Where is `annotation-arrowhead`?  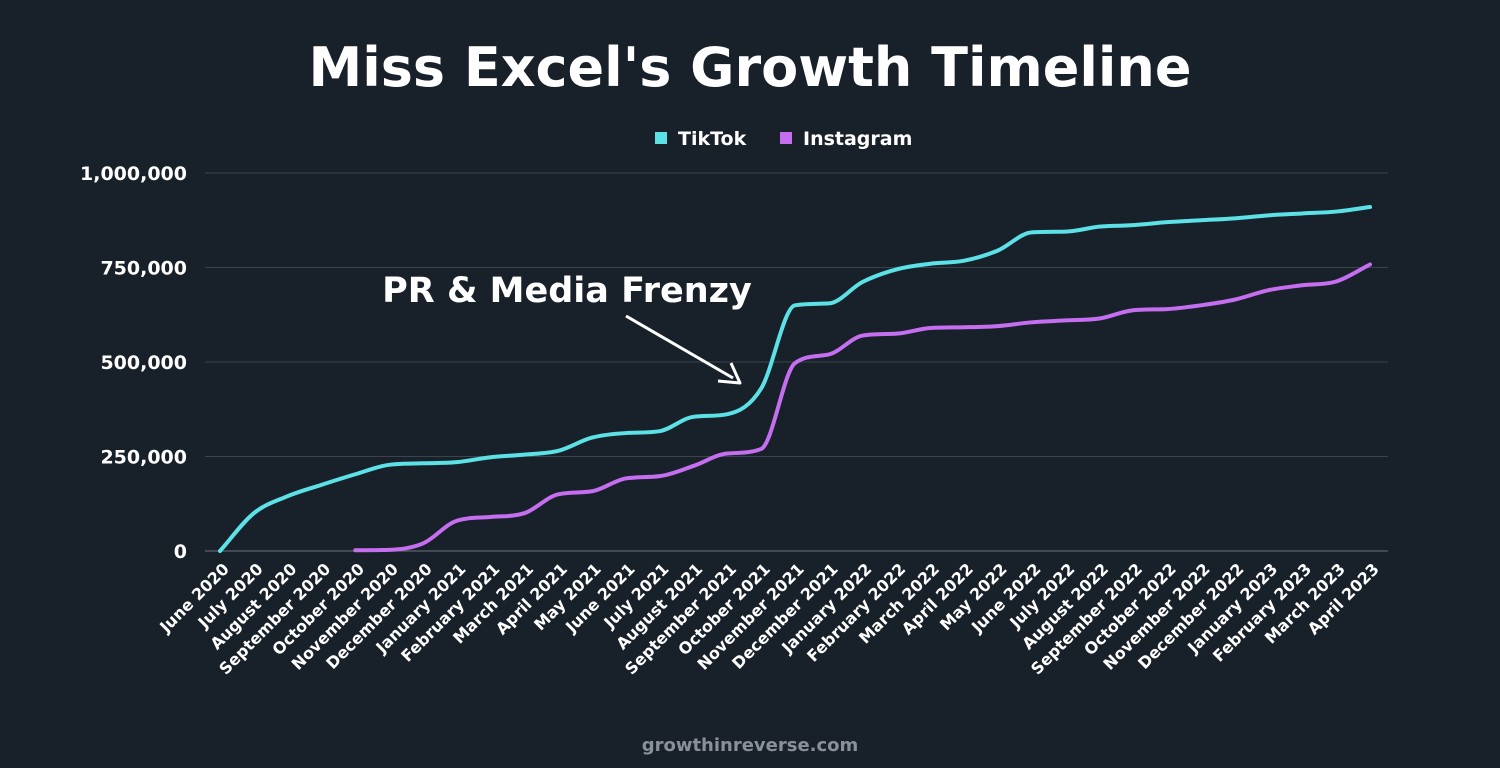 annotation-arrowhead is located at coordinates (729, 373).